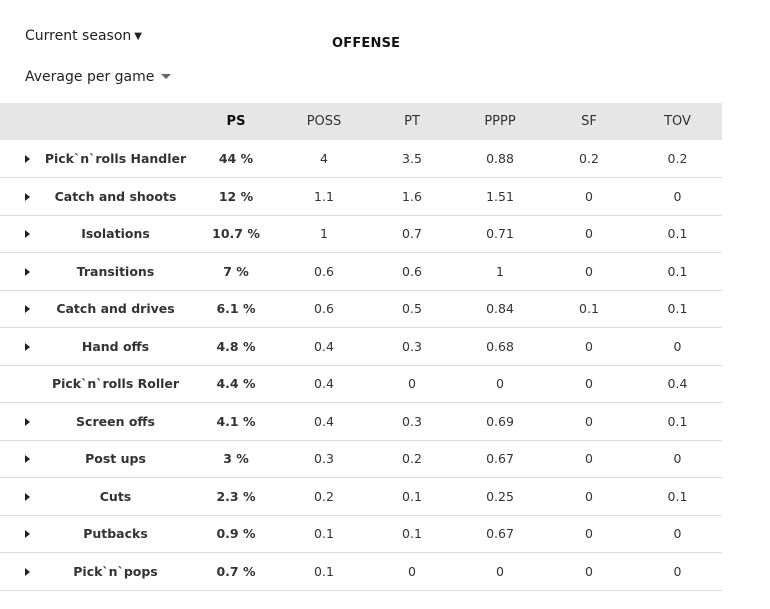 Image resolution: width=770 pixels, height=609 pixels. Describe the element at coordinates (589, 309) in the screenshot. I see `cell-sf: 0.1` at that location.